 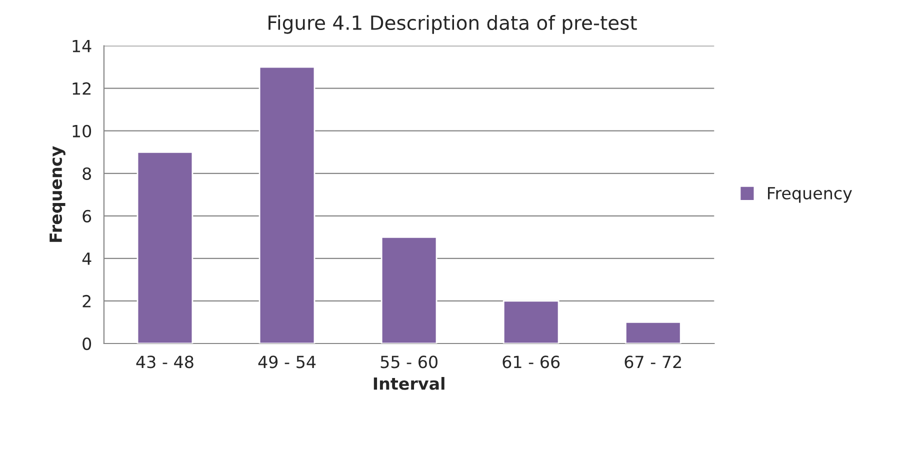 What do you see at coordinates (81, 88) in the screenshot?
I see `y-tick-label: 12` at bounding box center [81, 88].